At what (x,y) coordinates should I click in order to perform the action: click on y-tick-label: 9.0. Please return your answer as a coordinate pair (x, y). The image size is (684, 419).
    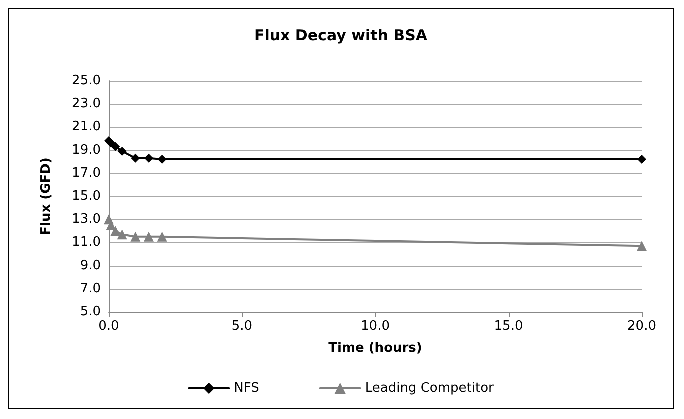
    Looking at the image, I should click on (90, 266).